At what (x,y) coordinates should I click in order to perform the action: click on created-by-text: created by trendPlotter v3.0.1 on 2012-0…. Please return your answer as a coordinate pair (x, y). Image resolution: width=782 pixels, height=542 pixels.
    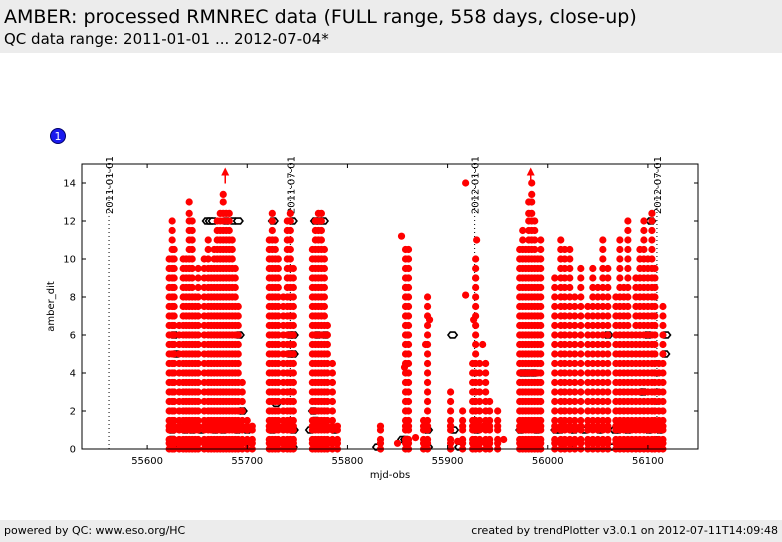
    Looking at the image, I should click on (624, 530).